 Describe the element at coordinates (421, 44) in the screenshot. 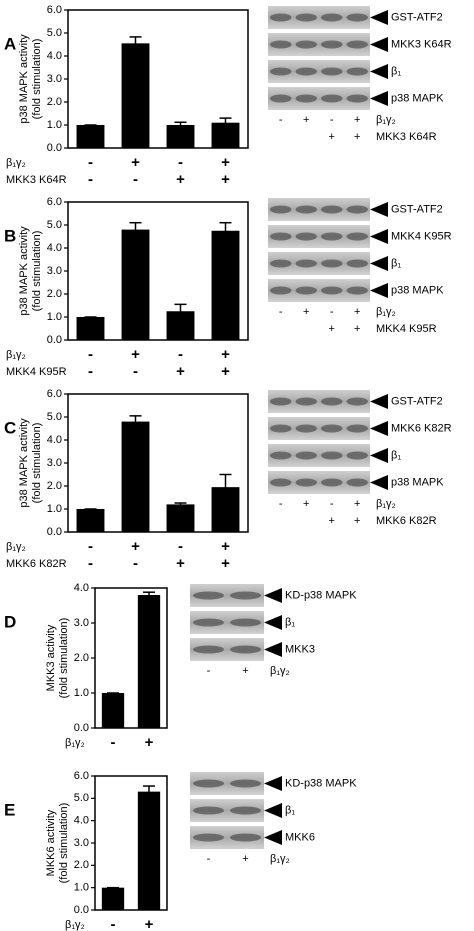

I see `band-label: MKK3 K64R` at that location.